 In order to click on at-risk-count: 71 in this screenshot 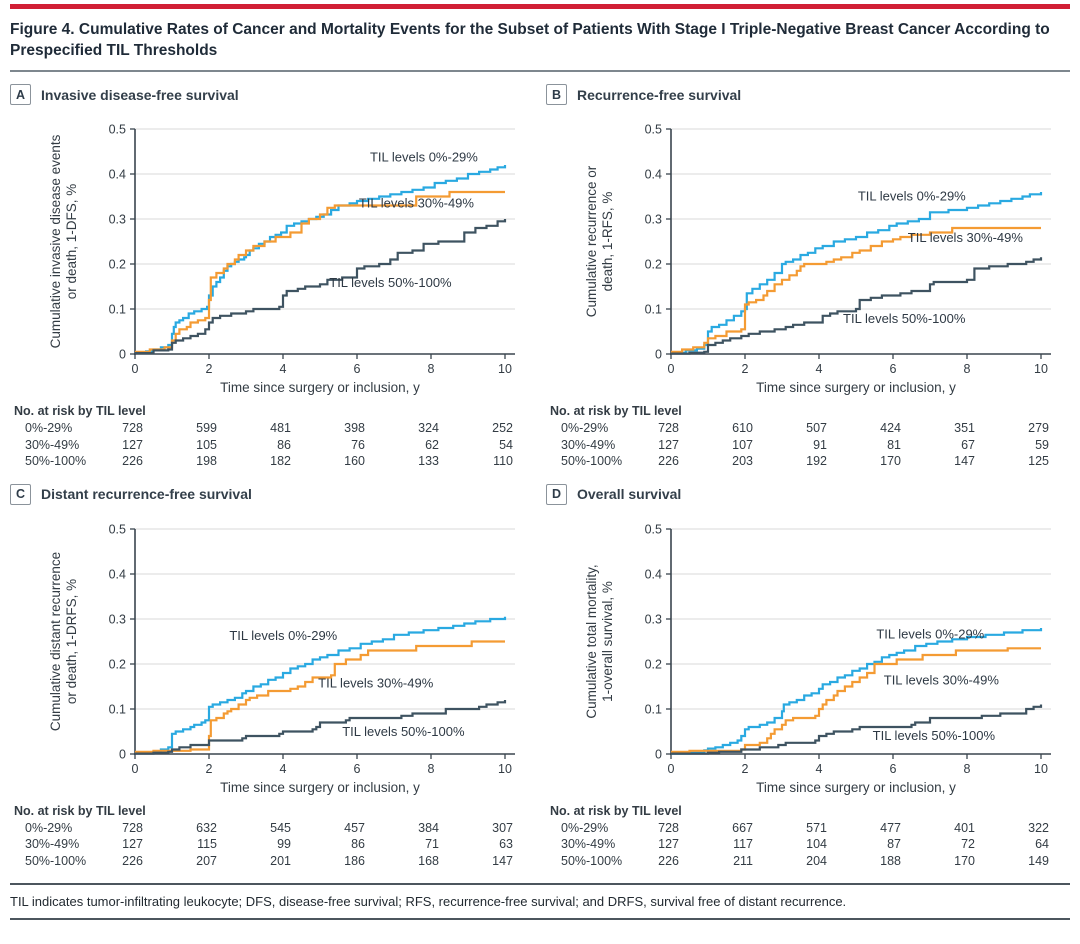, I will do `click(432, 844)`.